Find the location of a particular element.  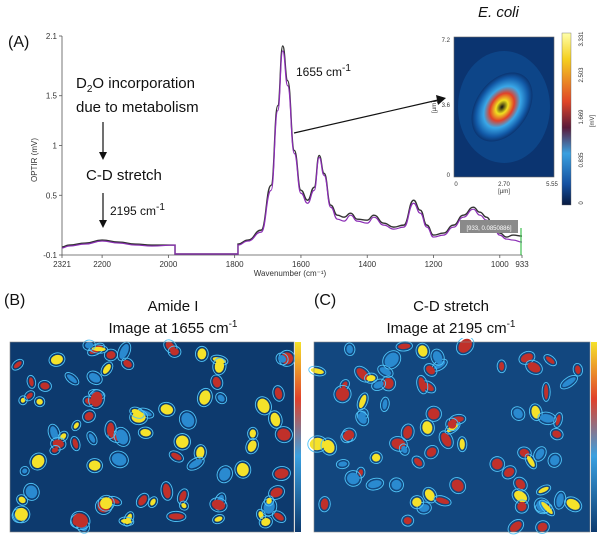

x-axis-title: Wavenumber (cm⁻¹) is located at coordinates (290, 273).